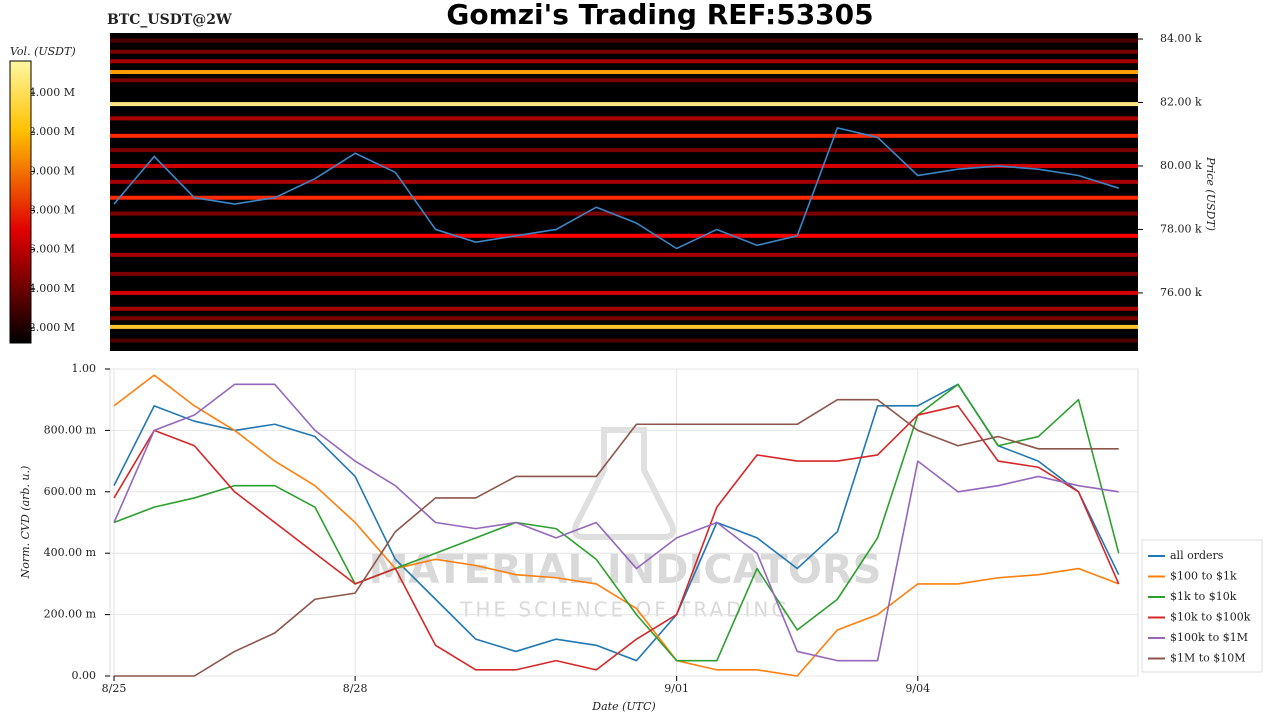 Image resolution: width=1280 pixels, height=720 pixels. I want to click on y-tick-label: 0.00, so click(84, 675).